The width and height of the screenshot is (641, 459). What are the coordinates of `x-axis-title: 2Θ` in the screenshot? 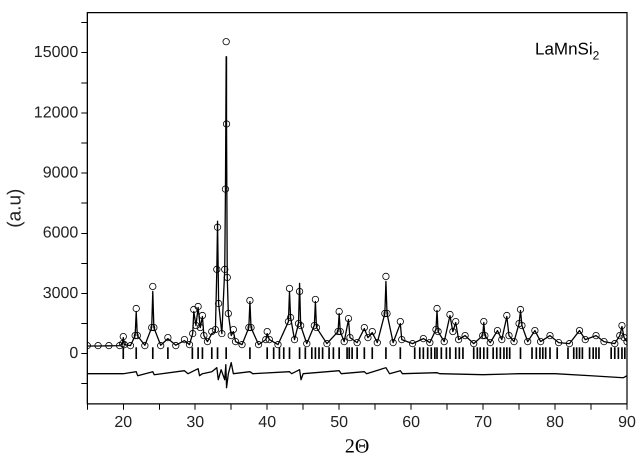 It's located at (357, 446).